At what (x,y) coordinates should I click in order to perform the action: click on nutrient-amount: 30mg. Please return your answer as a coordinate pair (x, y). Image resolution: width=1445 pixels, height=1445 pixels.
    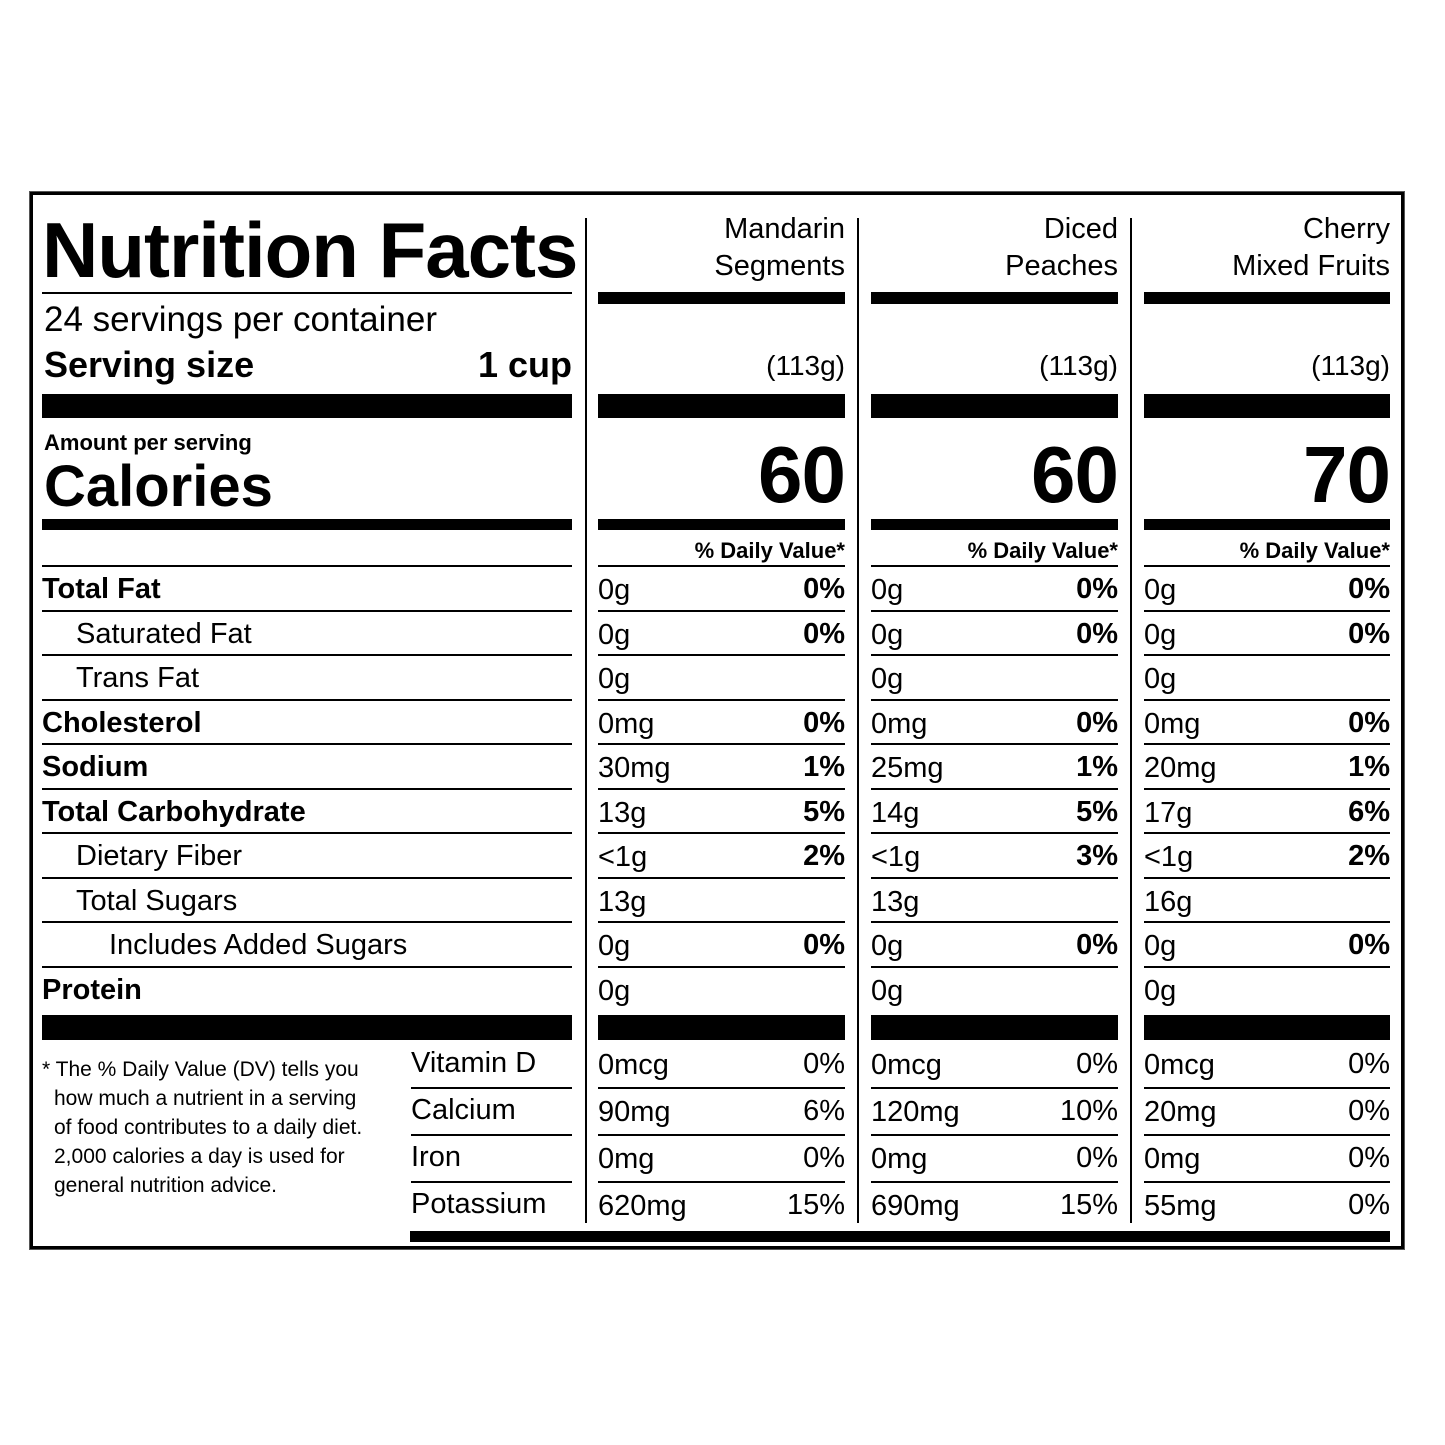
    Looking at the image, I should click on (634, 768).